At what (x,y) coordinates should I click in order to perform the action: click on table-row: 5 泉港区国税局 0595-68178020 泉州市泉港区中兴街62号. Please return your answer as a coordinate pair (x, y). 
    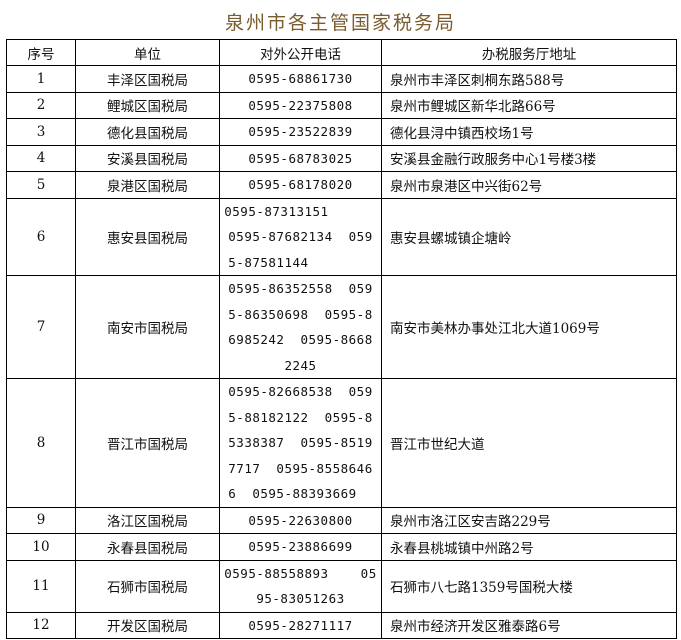
    Looking at the image, I should click on (341, 185).